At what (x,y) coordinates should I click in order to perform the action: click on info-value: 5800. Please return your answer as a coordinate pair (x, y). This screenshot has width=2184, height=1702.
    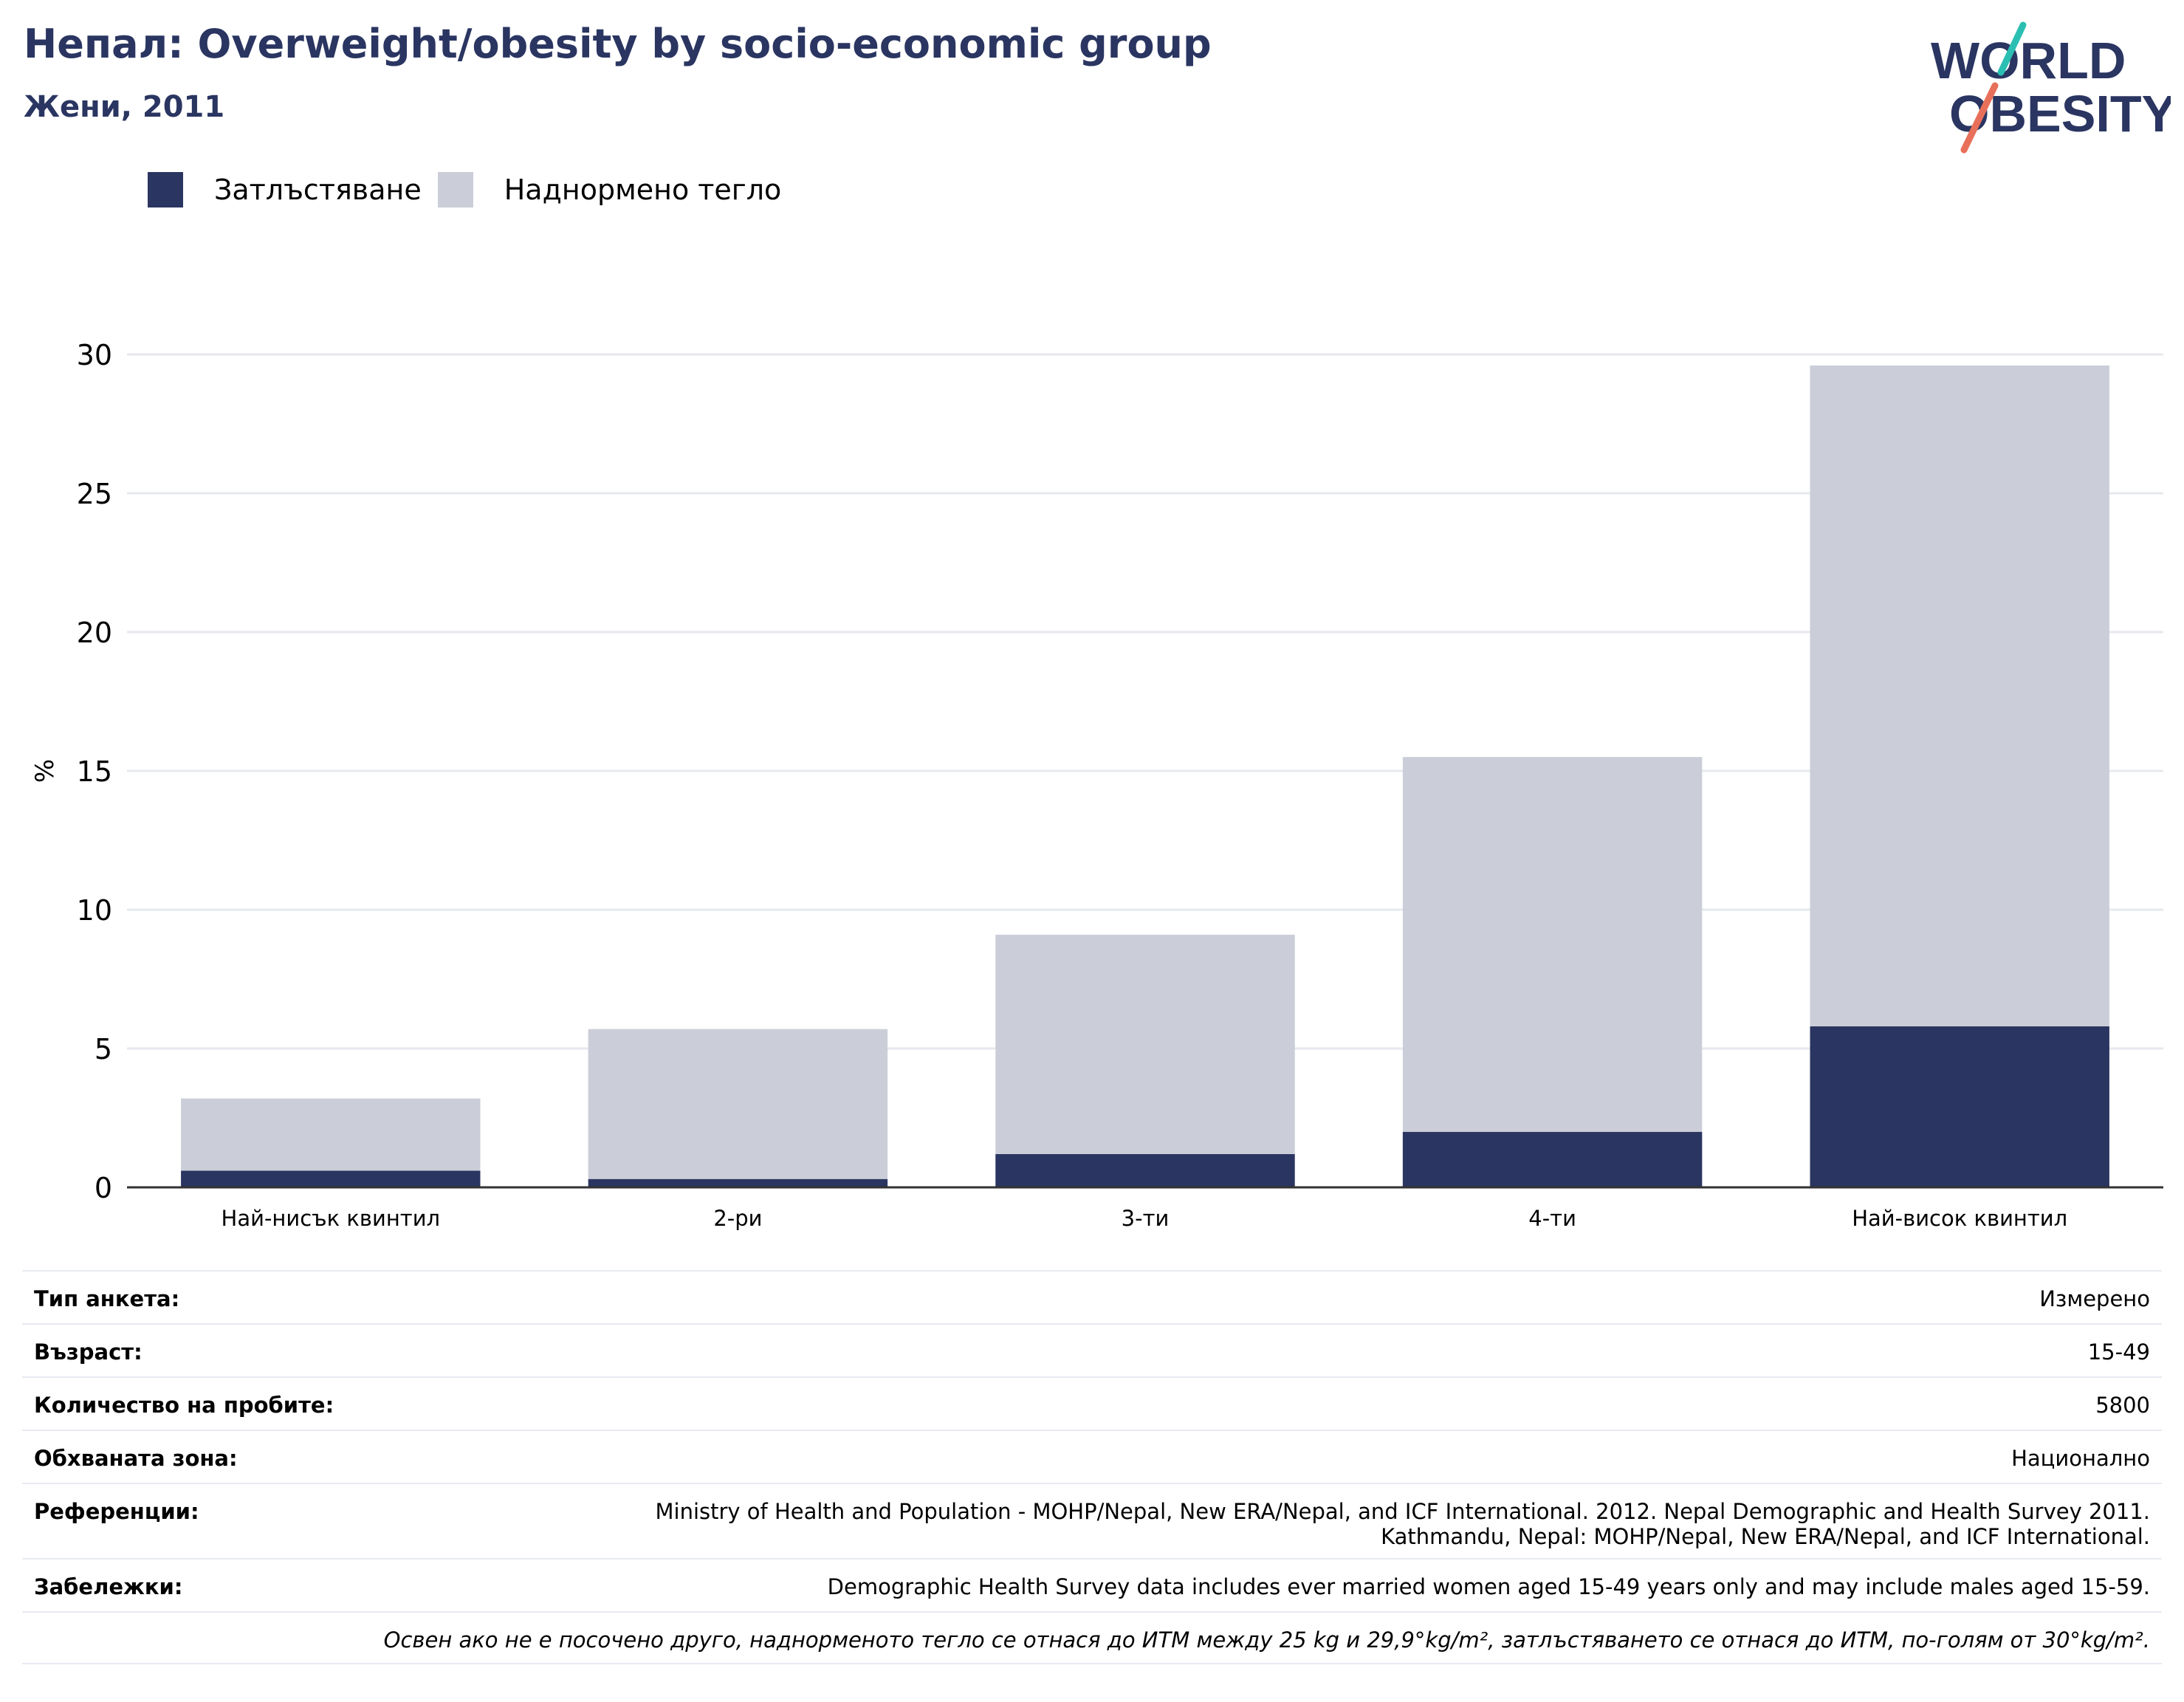
    Looking at the image, I should click on (2123, 1405).